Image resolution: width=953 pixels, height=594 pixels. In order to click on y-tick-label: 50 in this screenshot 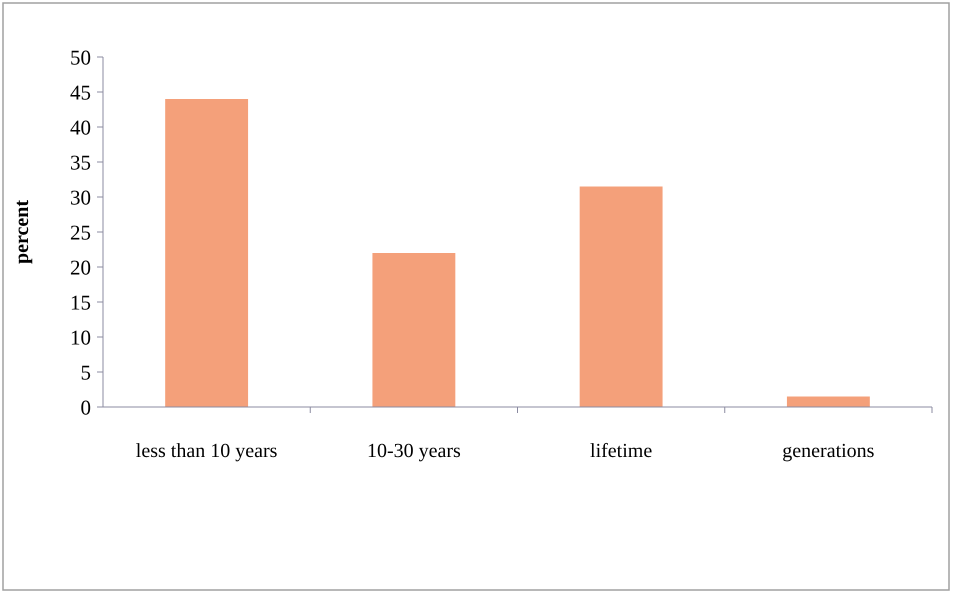, I will do `click(80, 57)`.